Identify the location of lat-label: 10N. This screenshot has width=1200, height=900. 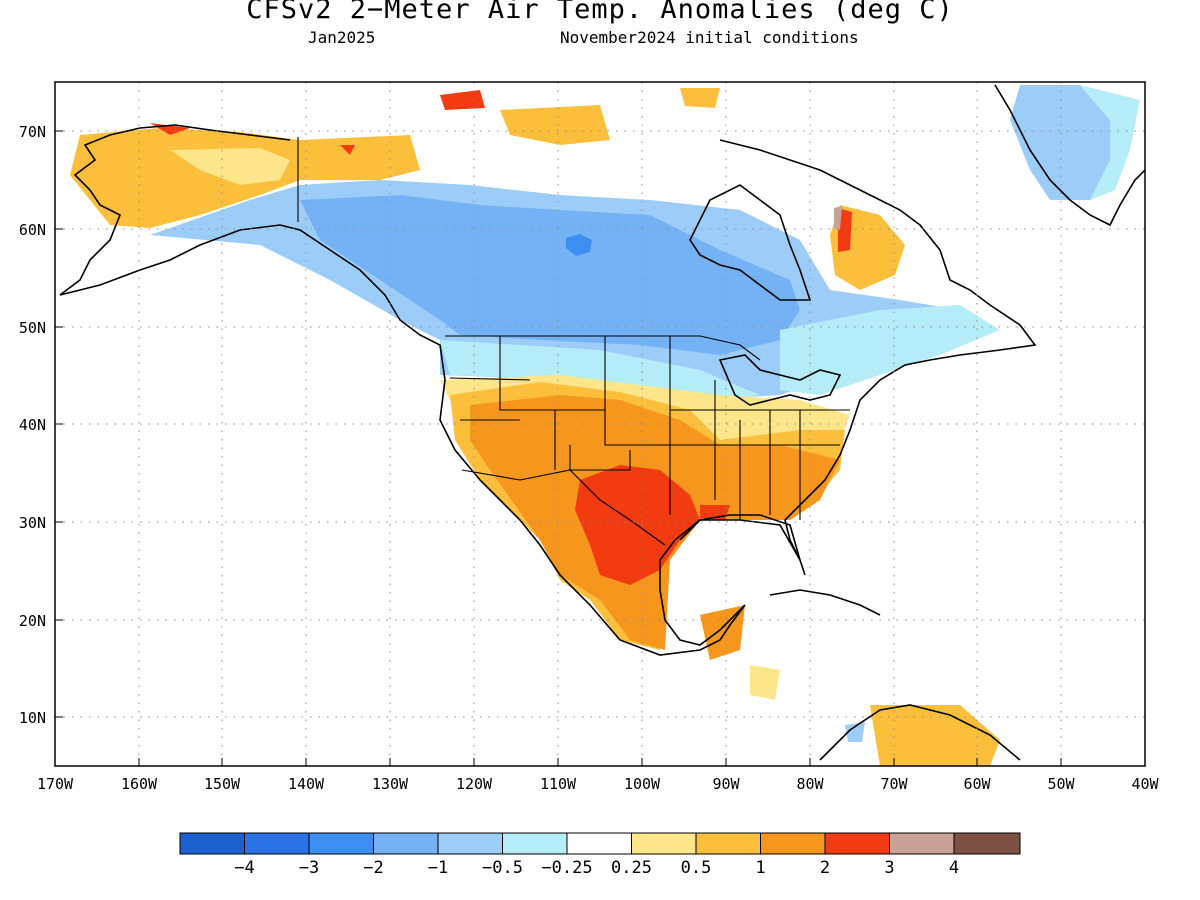
(32, 718).